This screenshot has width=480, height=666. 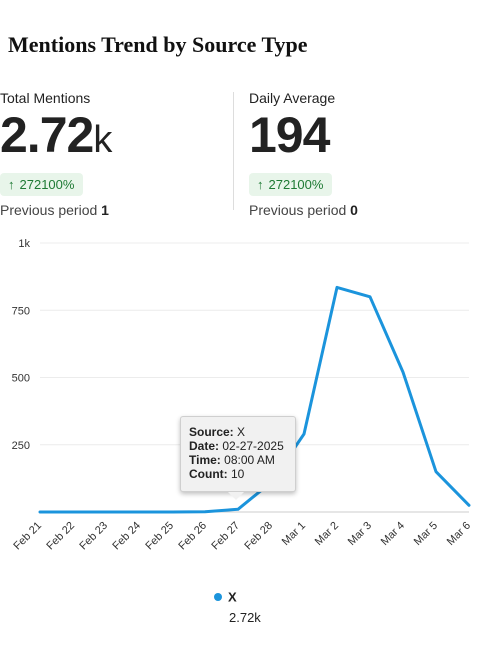 What do you see at coordinates (103, 140) in the screenshot?
I see `kpi-unit: k` at bounding box center [103, 140].